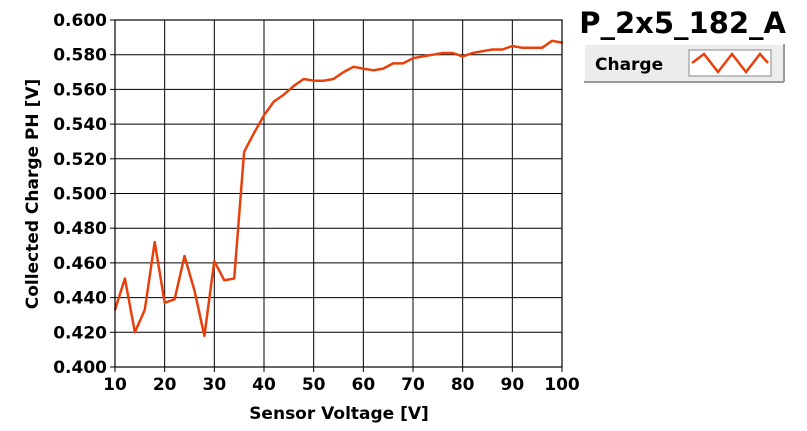 This screenshot has width=807, height=431. I want to click on y-tick-label: 0.420, so click(80, 333).